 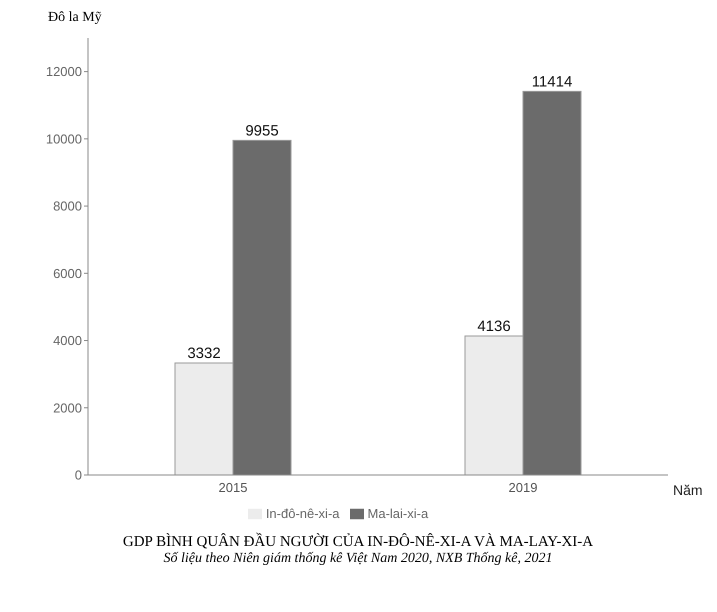 I want to click on data-label: 11414, so click(x=552, y=81).